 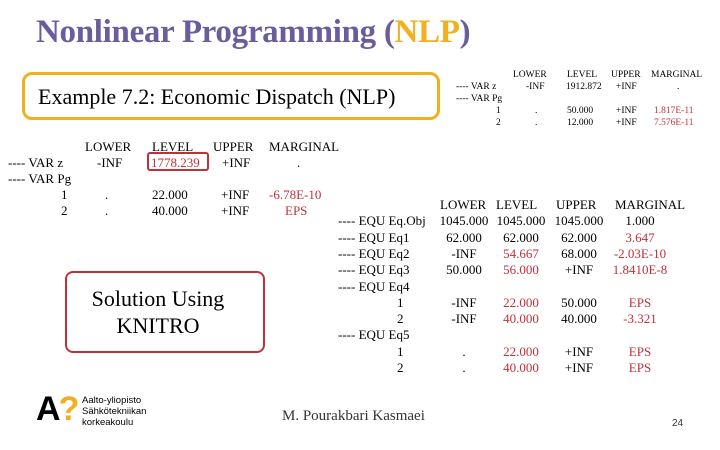 I want to click on solution-label: Solution Using KNITRO, so click(x=158, y=312).